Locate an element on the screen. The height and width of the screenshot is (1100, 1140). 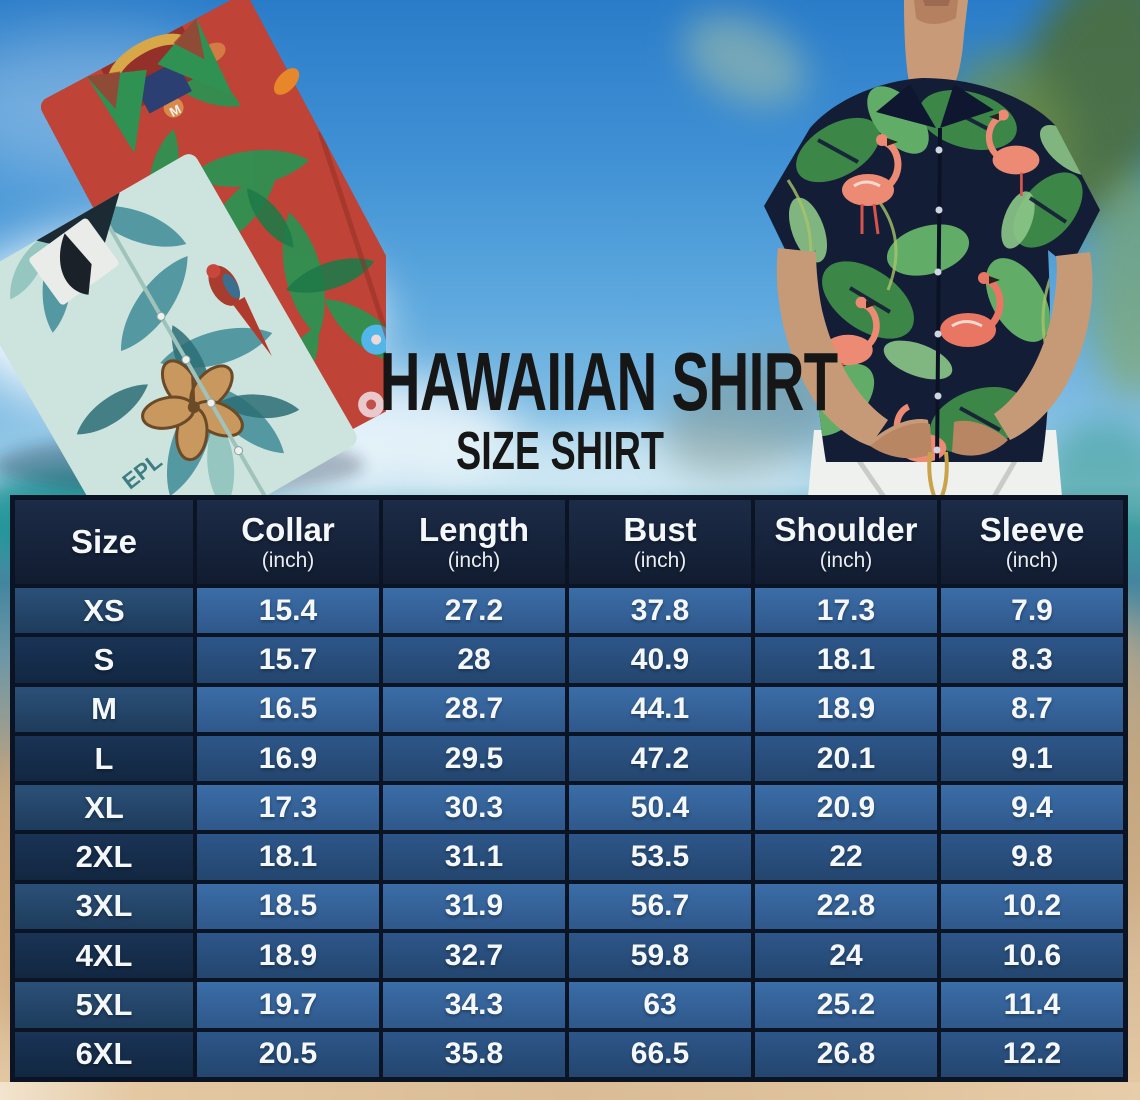
dark-fold is located at coordinates (75, 264).